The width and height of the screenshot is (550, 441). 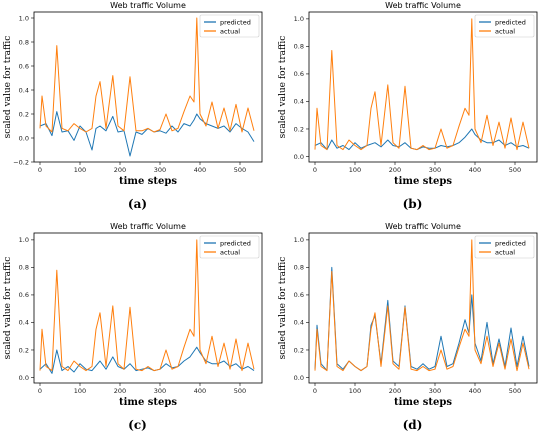 What do you see at coordinates (21, 162) in the screenshot?
I see `y-tick-label: −0.2` at bounding box center [21, 162].